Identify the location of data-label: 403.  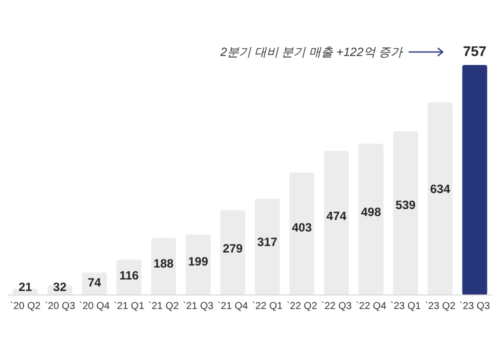
(302, 227).